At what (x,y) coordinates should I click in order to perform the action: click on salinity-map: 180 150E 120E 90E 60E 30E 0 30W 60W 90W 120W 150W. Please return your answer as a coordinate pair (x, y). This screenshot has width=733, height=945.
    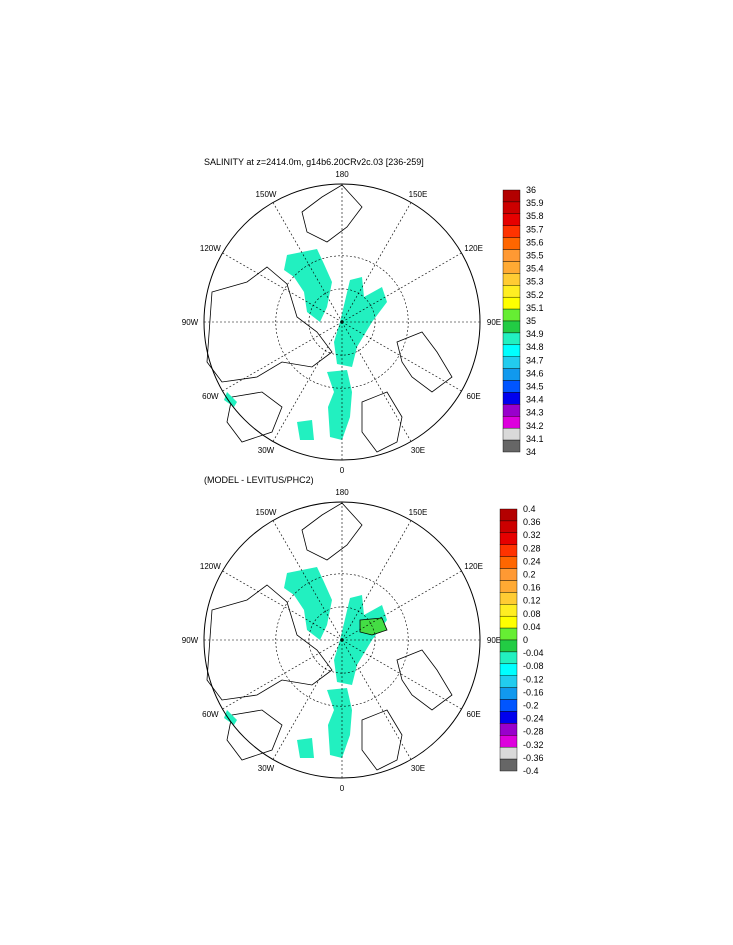
    Looking at the image, I should click on (341, 322).